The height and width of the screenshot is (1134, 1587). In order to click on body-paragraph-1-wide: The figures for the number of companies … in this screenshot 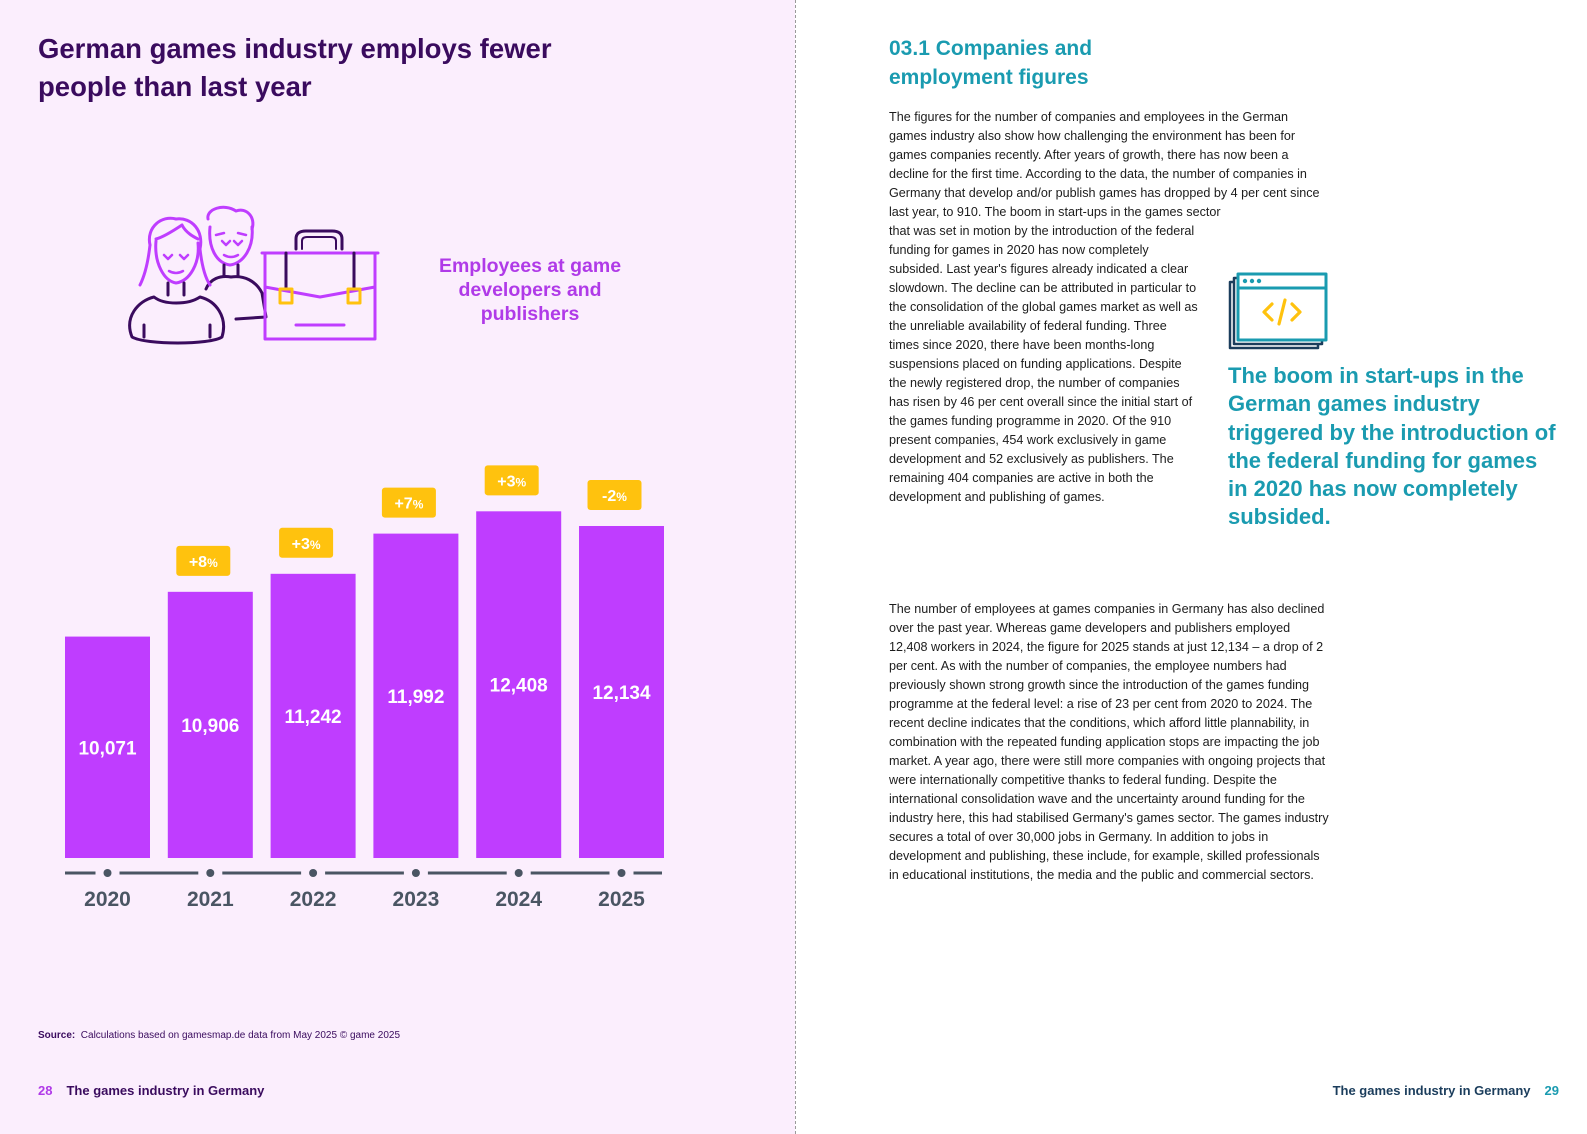, I will do `click(1104, 164)`.